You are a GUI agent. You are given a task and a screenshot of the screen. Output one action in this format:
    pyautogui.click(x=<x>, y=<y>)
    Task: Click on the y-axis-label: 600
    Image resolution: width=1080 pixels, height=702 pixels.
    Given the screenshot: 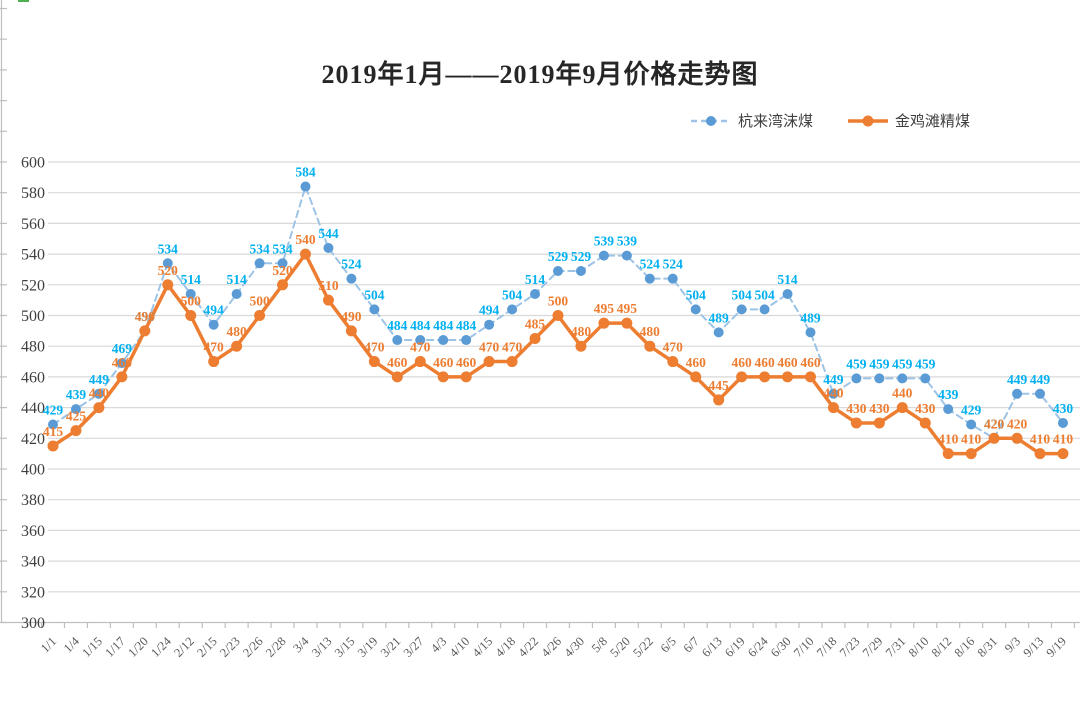 What is the action you would take?
    pyautogui.click(x=33, y=163)
    